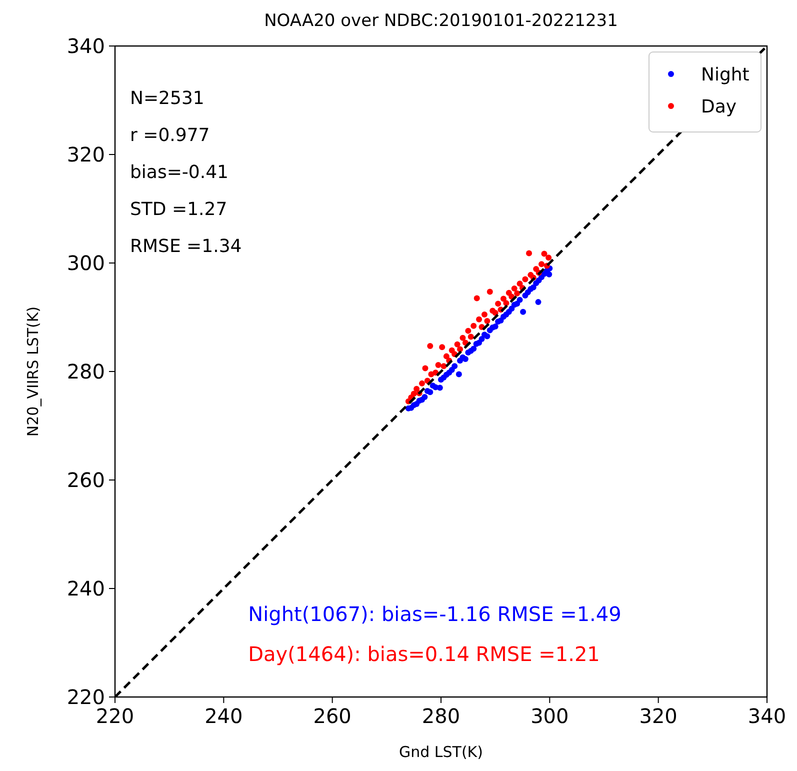  Describe the element at coordinates (85, 154) in the screenshot. I see `y-tick-label: 320` at that location.